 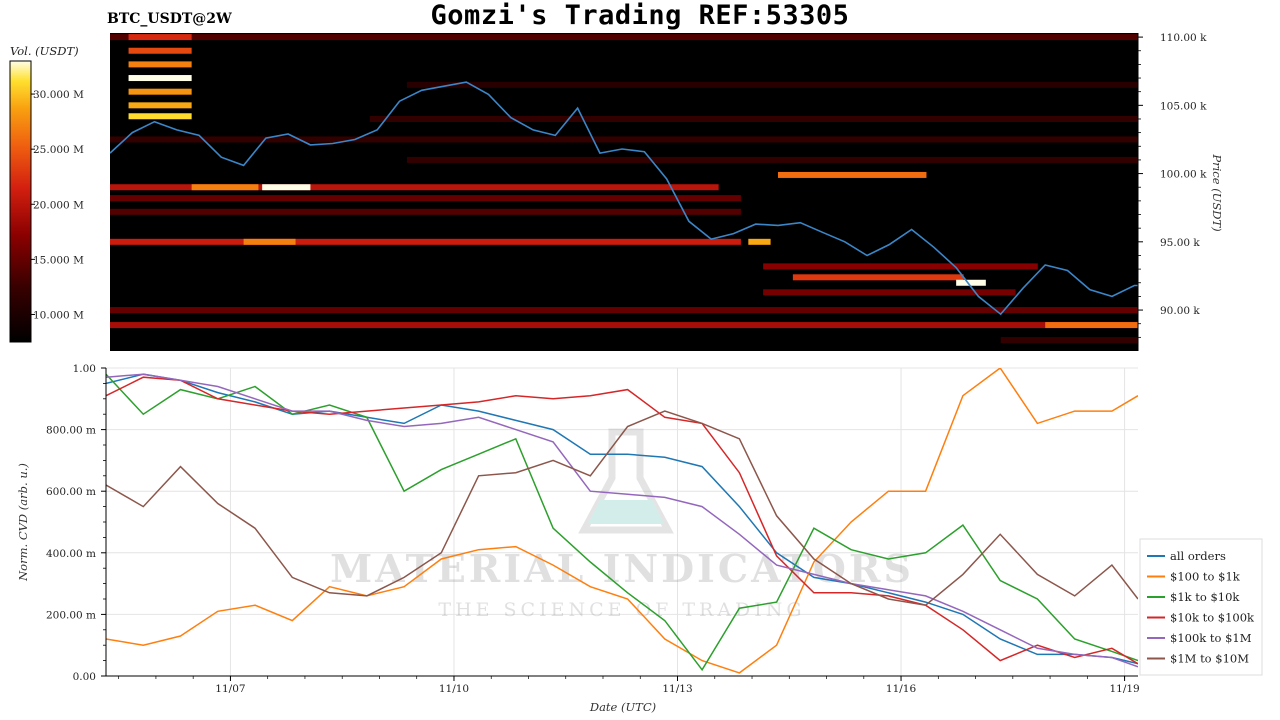 I want to click on symbol-label: BTC_USDT@2W, so click(x=169, y=19).